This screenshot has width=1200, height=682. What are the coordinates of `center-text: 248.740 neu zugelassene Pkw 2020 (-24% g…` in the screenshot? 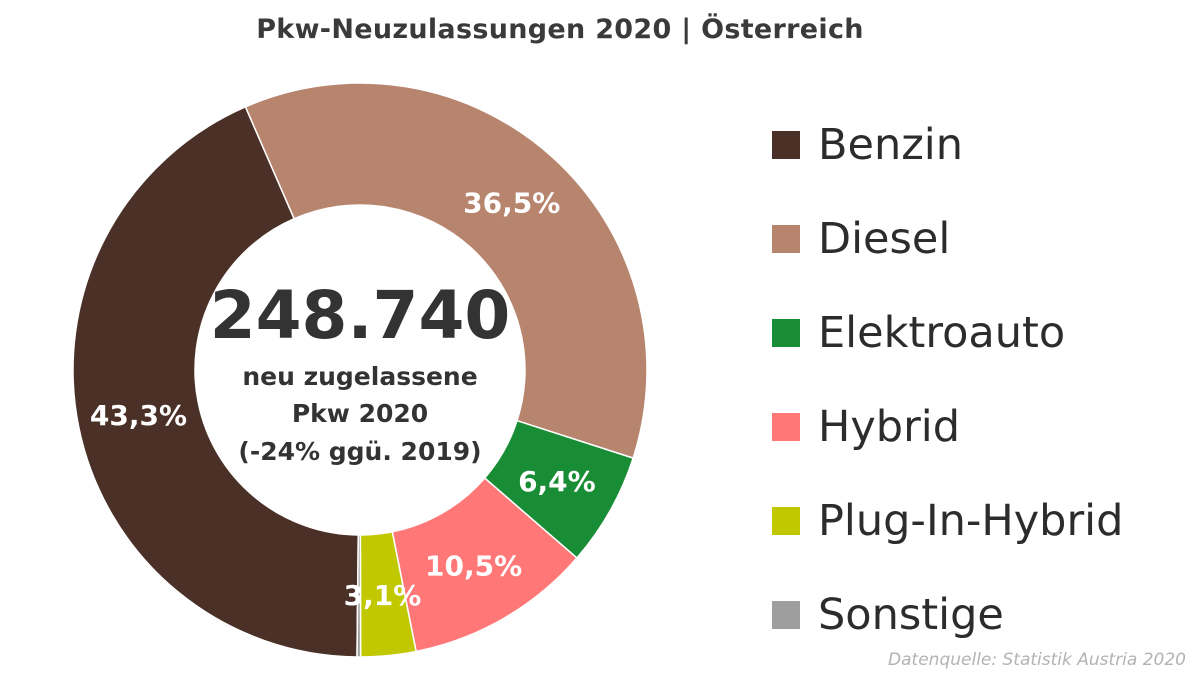 It's located at (360, 371).